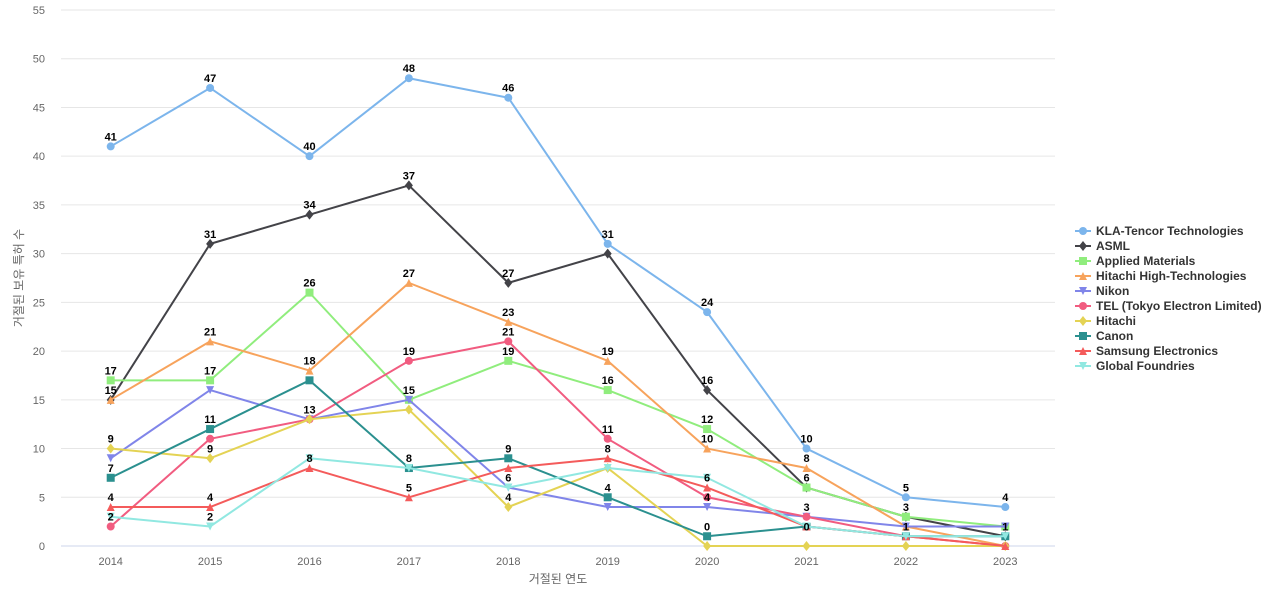  What do you see at coordinates (1116, 321) in the screenshot?
I see `legend-label: Hitachi` at bounding box center [1116, 321].